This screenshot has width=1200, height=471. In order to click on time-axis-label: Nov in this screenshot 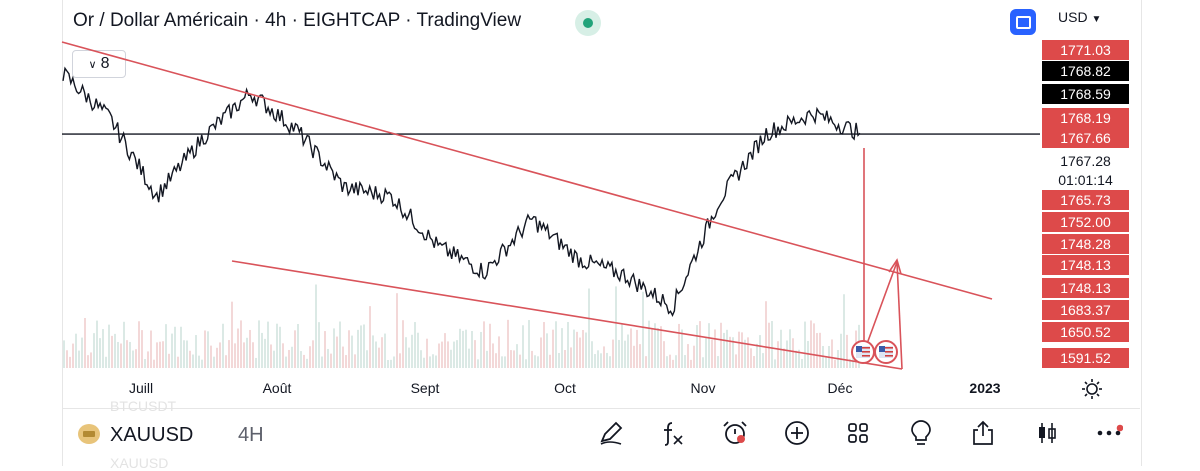, I will do `click(703, 388)`.